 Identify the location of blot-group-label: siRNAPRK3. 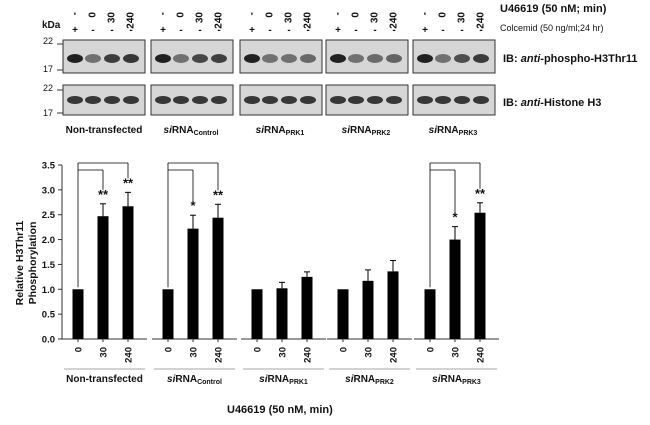
(453, 131).